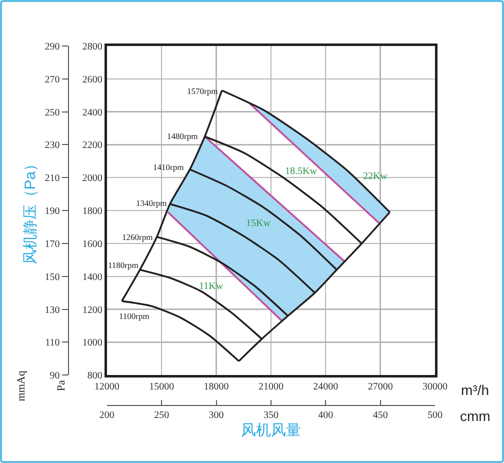 The image size is (504, 463). Describe the element at coordinates (475, 416) in the screenshot. I see `text: cmm` at that location.